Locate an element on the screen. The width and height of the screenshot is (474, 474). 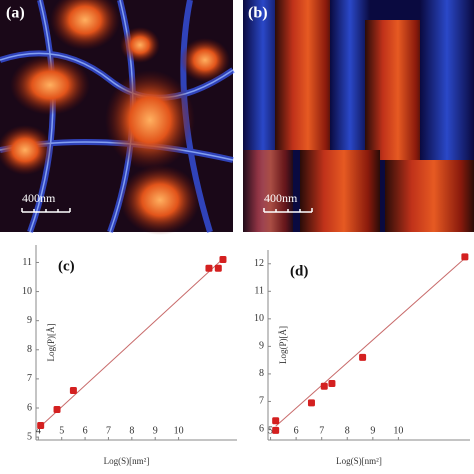
x-tick-label: 4 is located at coordinates (38, 430).